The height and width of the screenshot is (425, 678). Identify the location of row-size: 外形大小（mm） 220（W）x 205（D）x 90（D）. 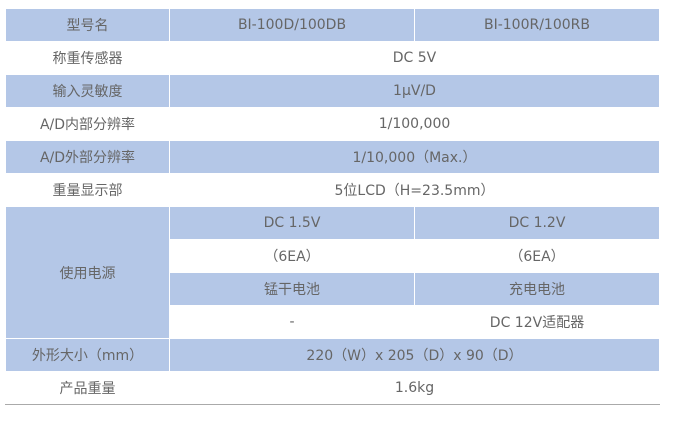
(332, 355).